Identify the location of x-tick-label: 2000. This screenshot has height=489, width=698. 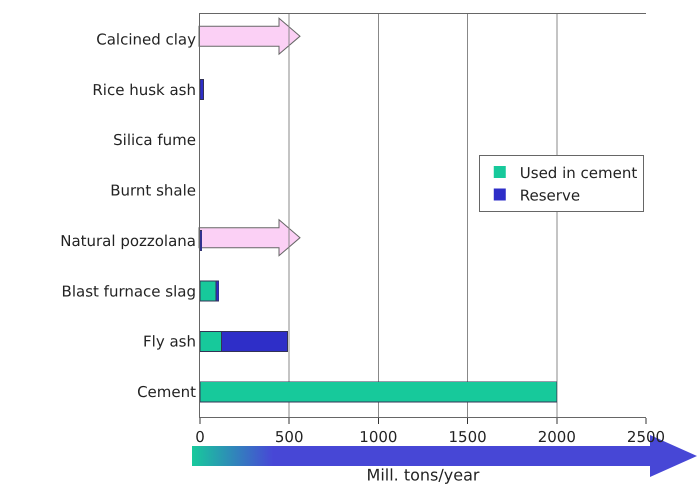
(557, 437).